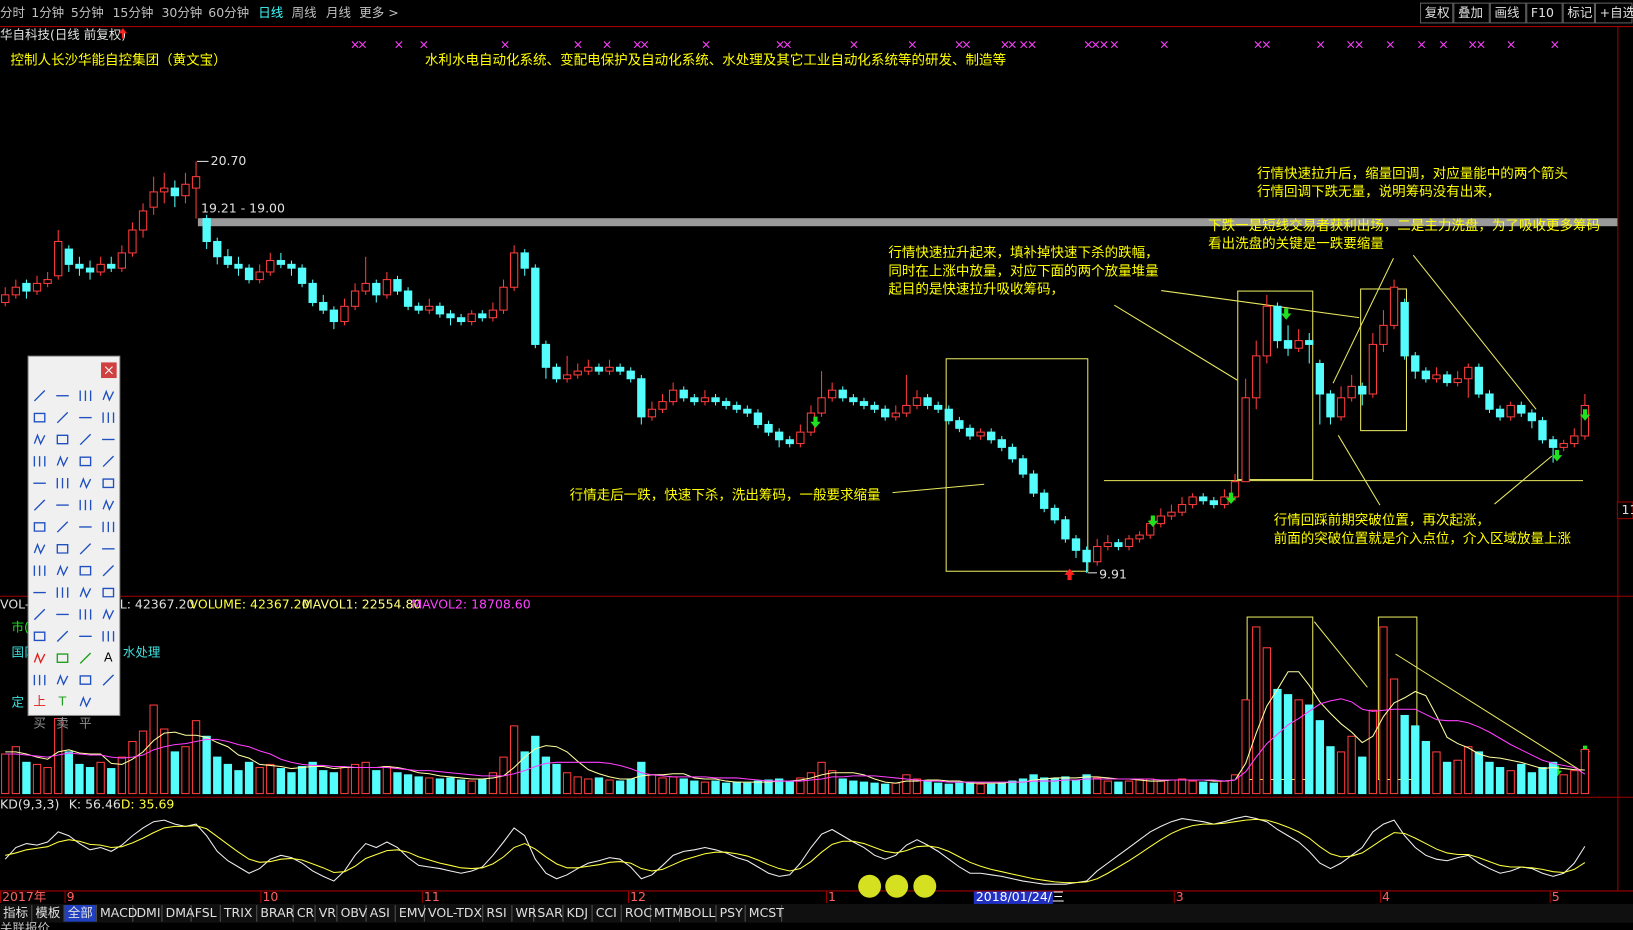 The height and width of the screenshot is (930, 1633). What do you see at coordinates (87, 12) in the screenshot?
I see `period-tab: 5分钟` at bounding box center [87, 12].